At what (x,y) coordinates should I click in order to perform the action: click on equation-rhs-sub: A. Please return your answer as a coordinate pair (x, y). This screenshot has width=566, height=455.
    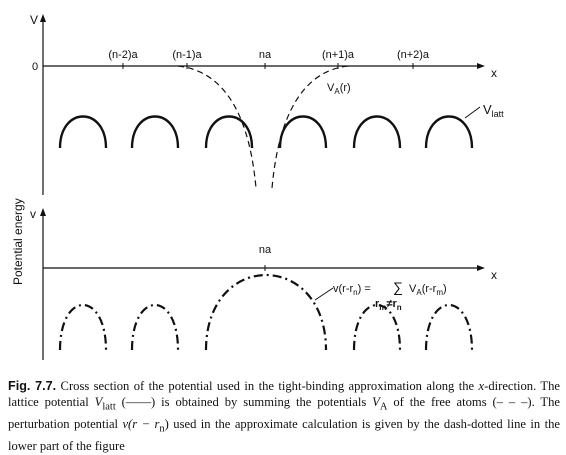
    Looking at the image, I should click on (419, 292).